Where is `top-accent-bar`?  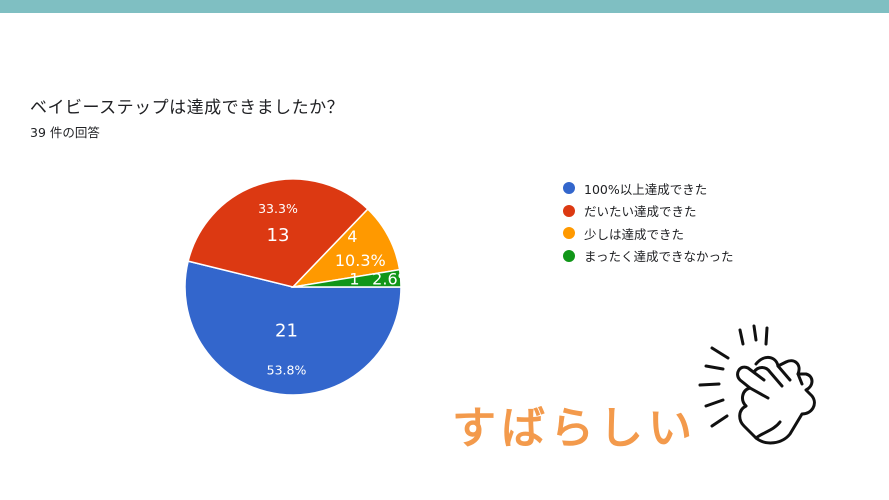
top-accent-bar is located at coordinates (444, 6).